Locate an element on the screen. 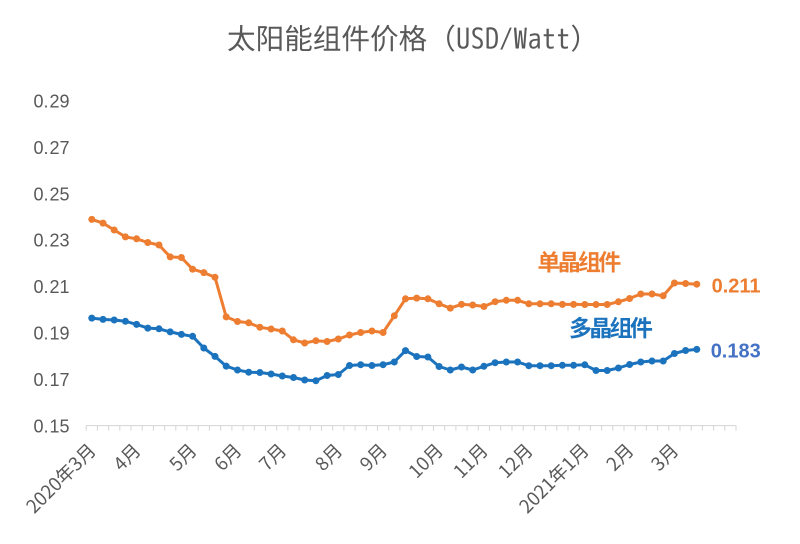 This screenshot has width=800, height=544. svg-text: 15 is located at coordinates (59, 426).